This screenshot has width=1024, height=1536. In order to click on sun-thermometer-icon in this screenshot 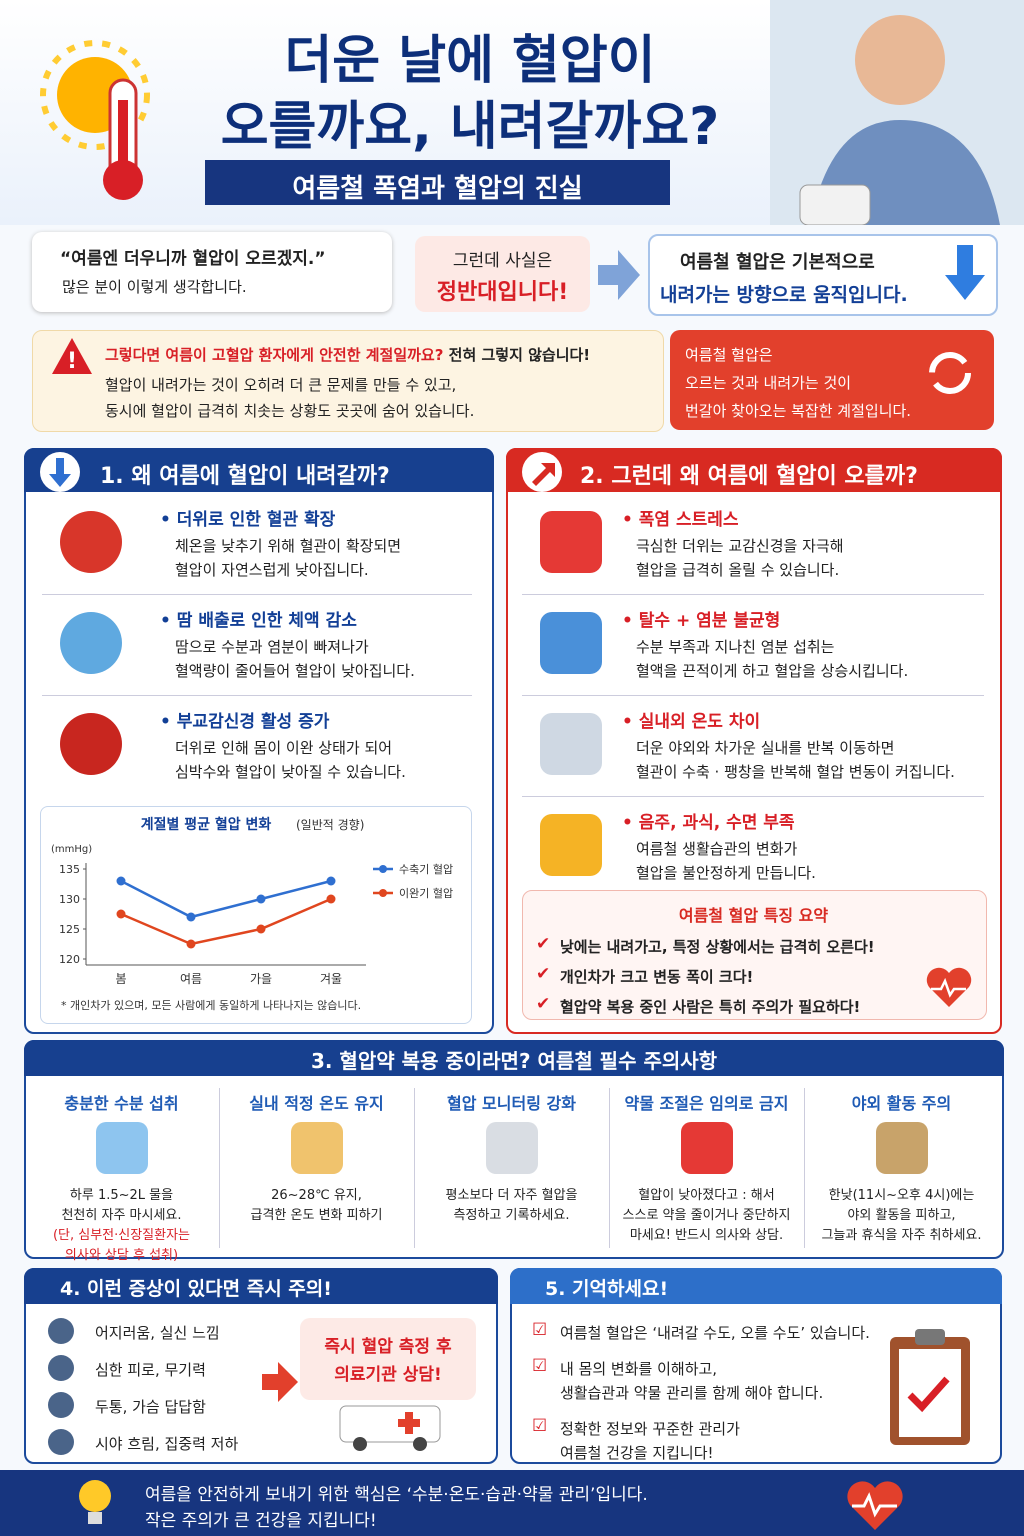, I will do `click(95, 120)`.